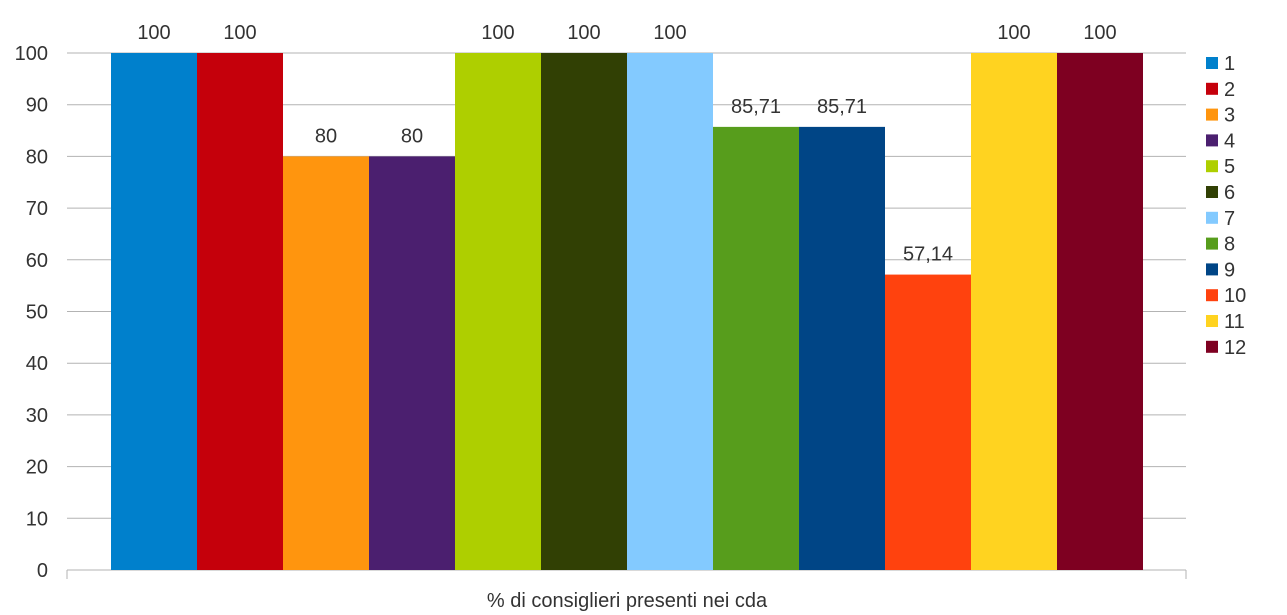 The width and height of the screenshot is (1287, 615). Describe the element at coordinates (153, 33) in the screenshot. I see `data-label-1: 100` at that location.